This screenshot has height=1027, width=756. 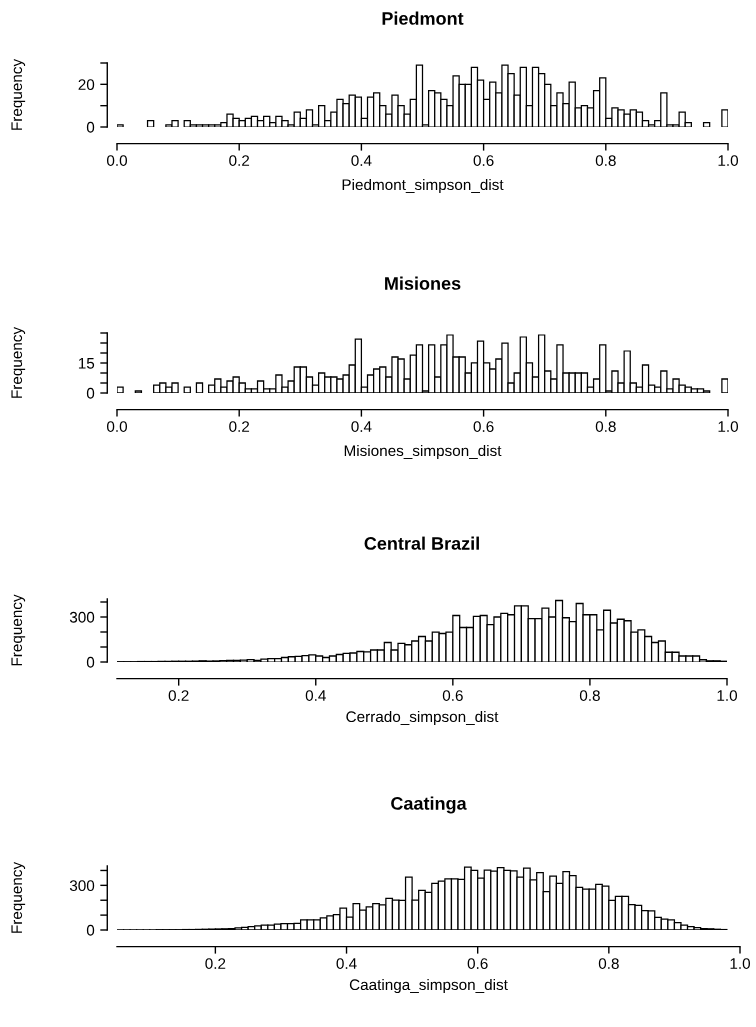 What do you see at coordinates (422, 718) in the screenshot?
I see `x-axis-title: Cerrado_simpson_dist` at bounding box center [422, 718].